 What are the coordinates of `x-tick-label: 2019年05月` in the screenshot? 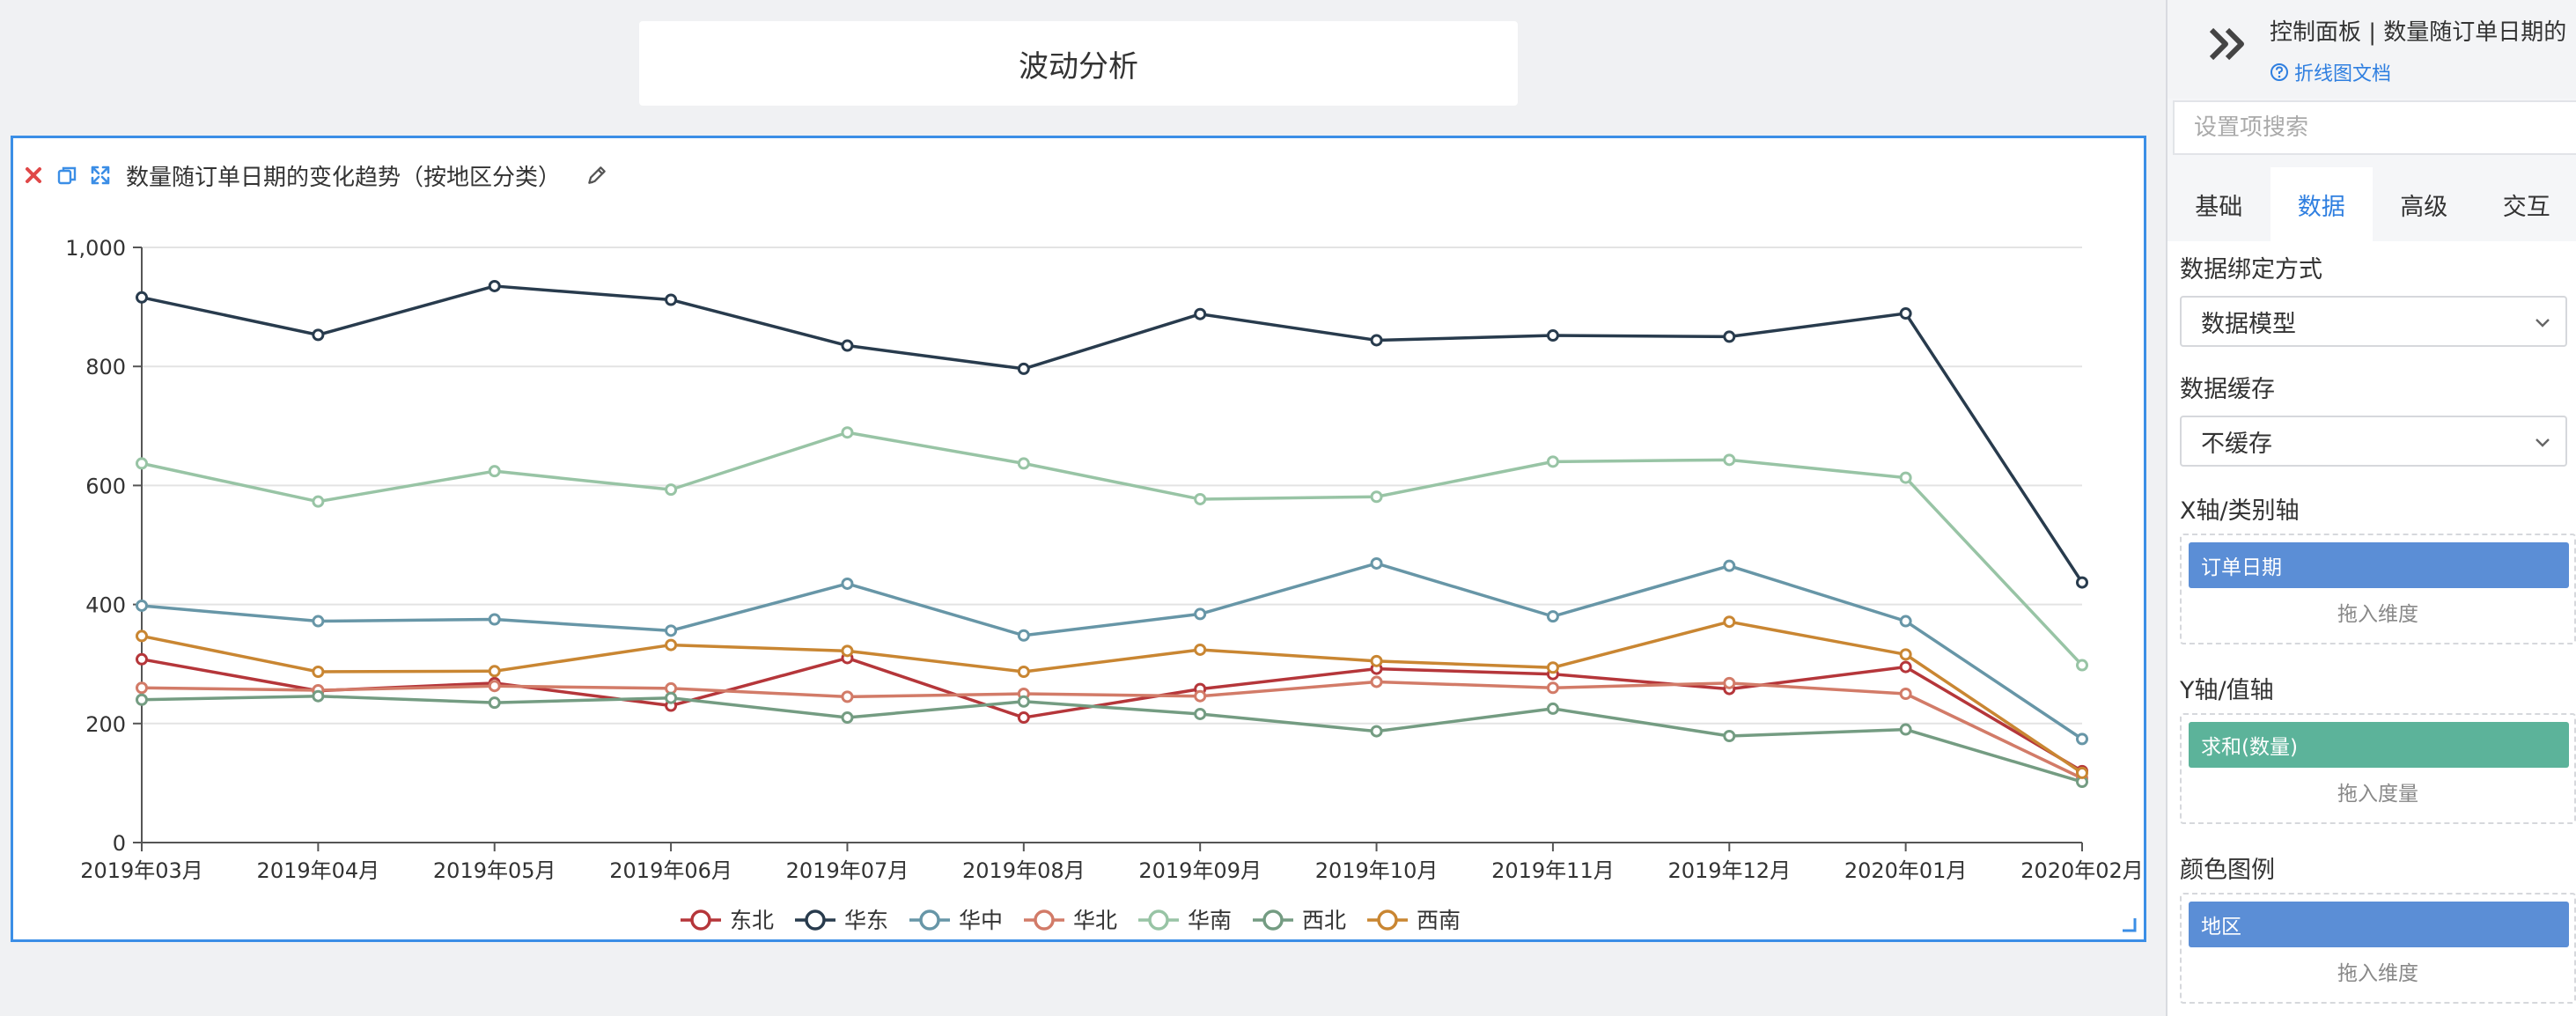 It's located at (494, 870).